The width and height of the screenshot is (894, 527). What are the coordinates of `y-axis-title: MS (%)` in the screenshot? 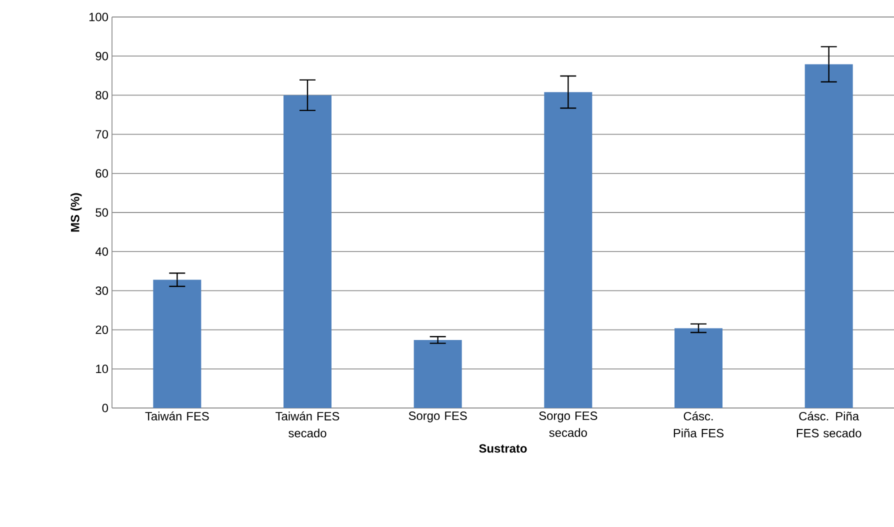 It's located at (76, 212).